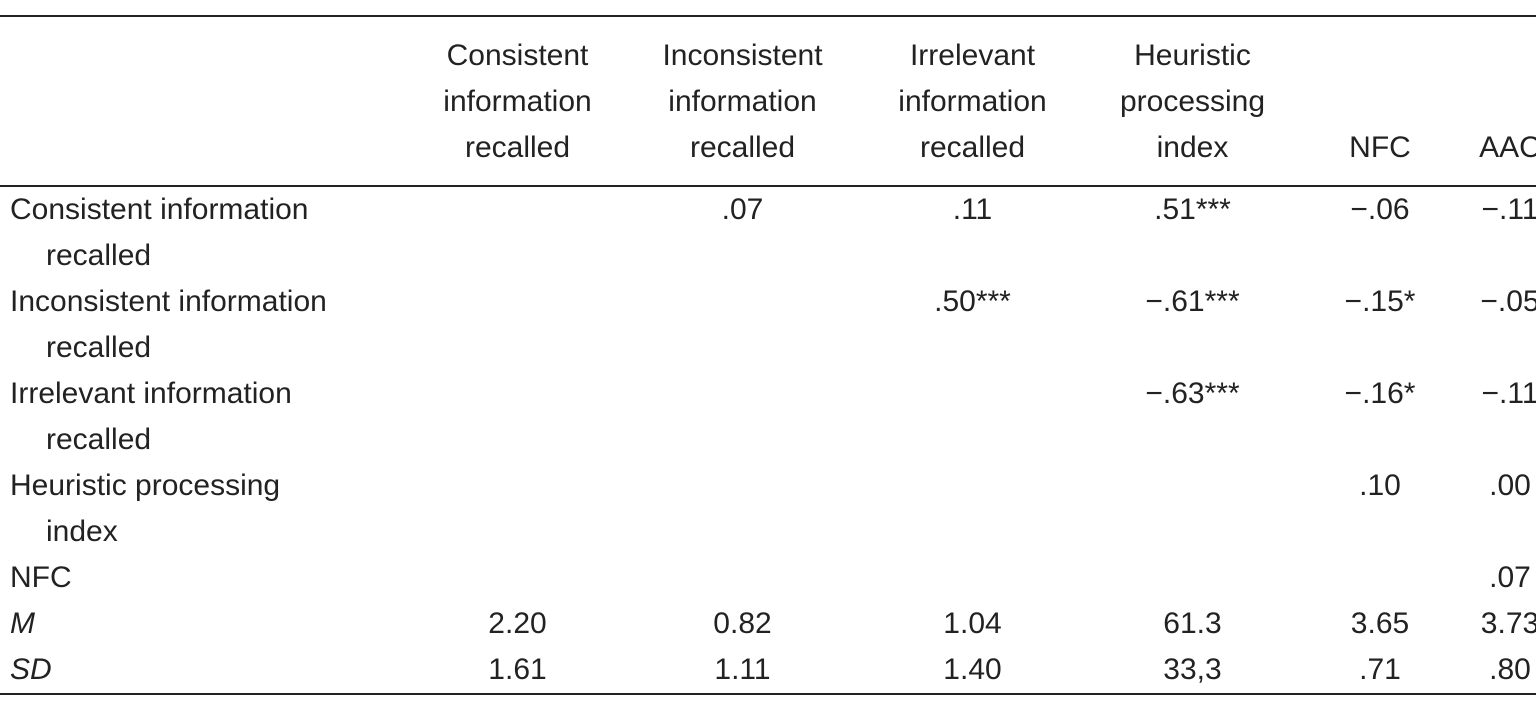 The width and height of the screenshot is (1536, 719). Describe the element at coordinates (82, 531) in the screenshot. I see `label-line: index` at that location.